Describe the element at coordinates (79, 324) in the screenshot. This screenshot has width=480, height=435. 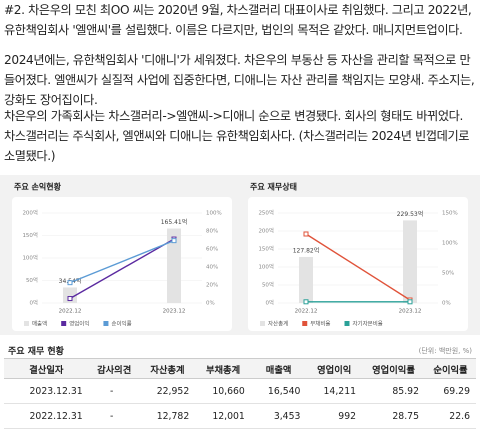
I see `legend-label: 영업이익` at that location.